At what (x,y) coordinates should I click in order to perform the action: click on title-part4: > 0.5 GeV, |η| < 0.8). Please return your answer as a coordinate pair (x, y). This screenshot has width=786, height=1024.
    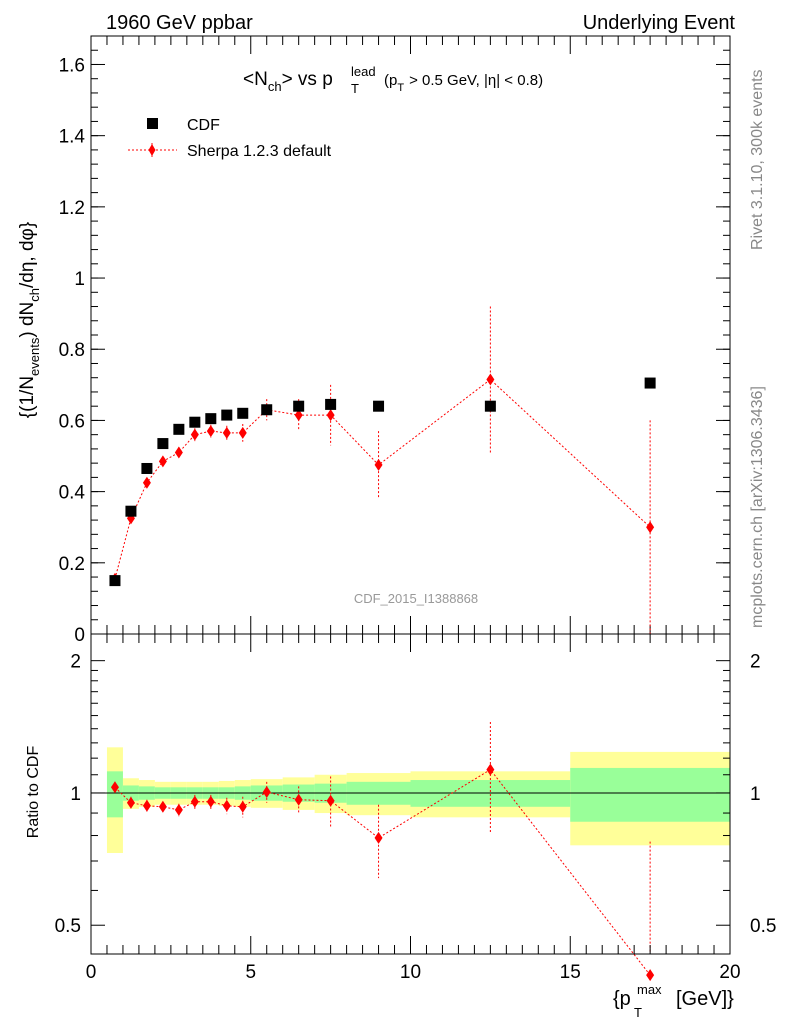
    Looking at the image, I should click on (476, 80).